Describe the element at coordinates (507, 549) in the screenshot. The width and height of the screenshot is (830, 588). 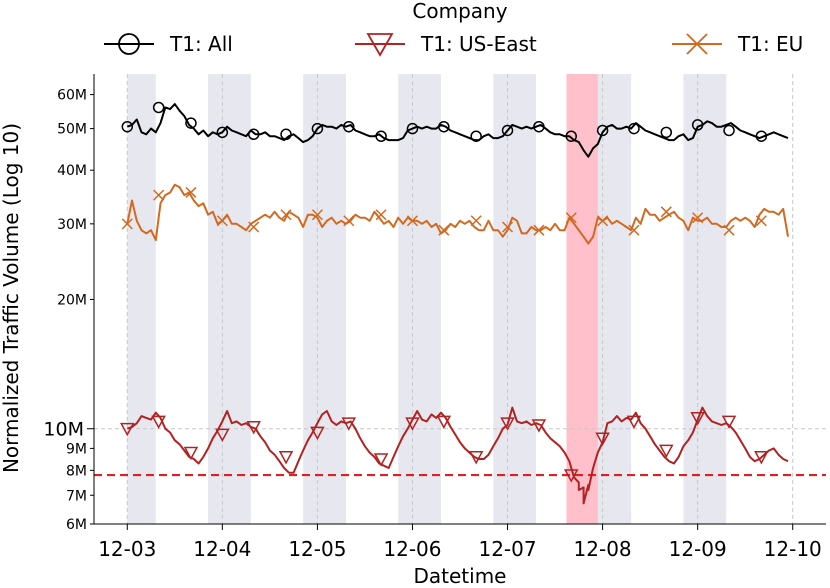
I see `x-tick-label: 12-07` at that location.